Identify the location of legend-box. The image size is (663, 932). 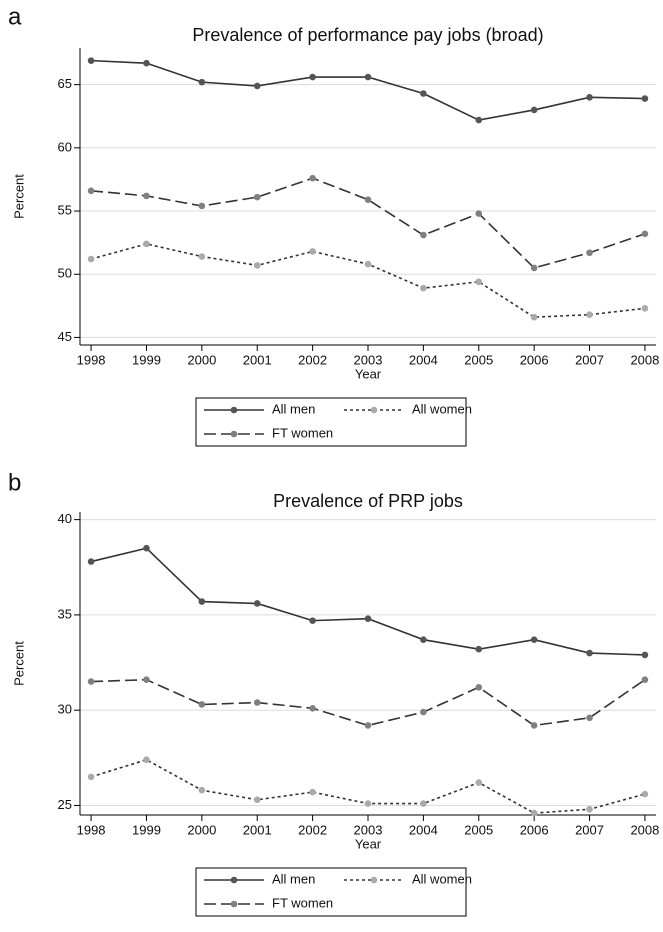
(331, 892).